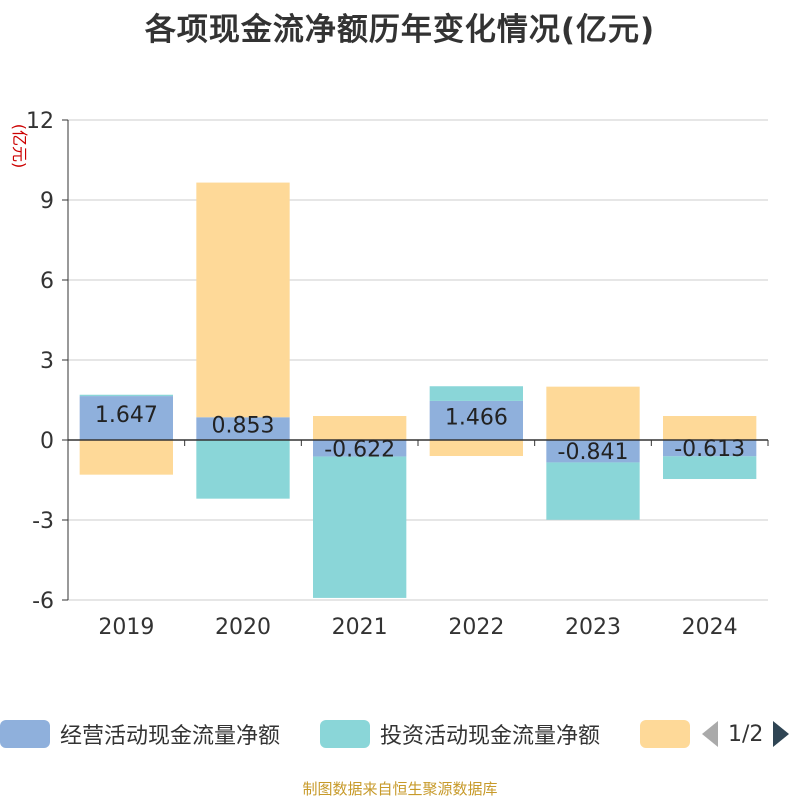 Image resolution: width=800 pixels, height=800 pixels. What do you see at coordinates (420, 434) in the screenshot?
I see `label-layer: 1.647 0.853 -0.622 1.466 -0.841 -0.613` at bounding box center [420, 434].